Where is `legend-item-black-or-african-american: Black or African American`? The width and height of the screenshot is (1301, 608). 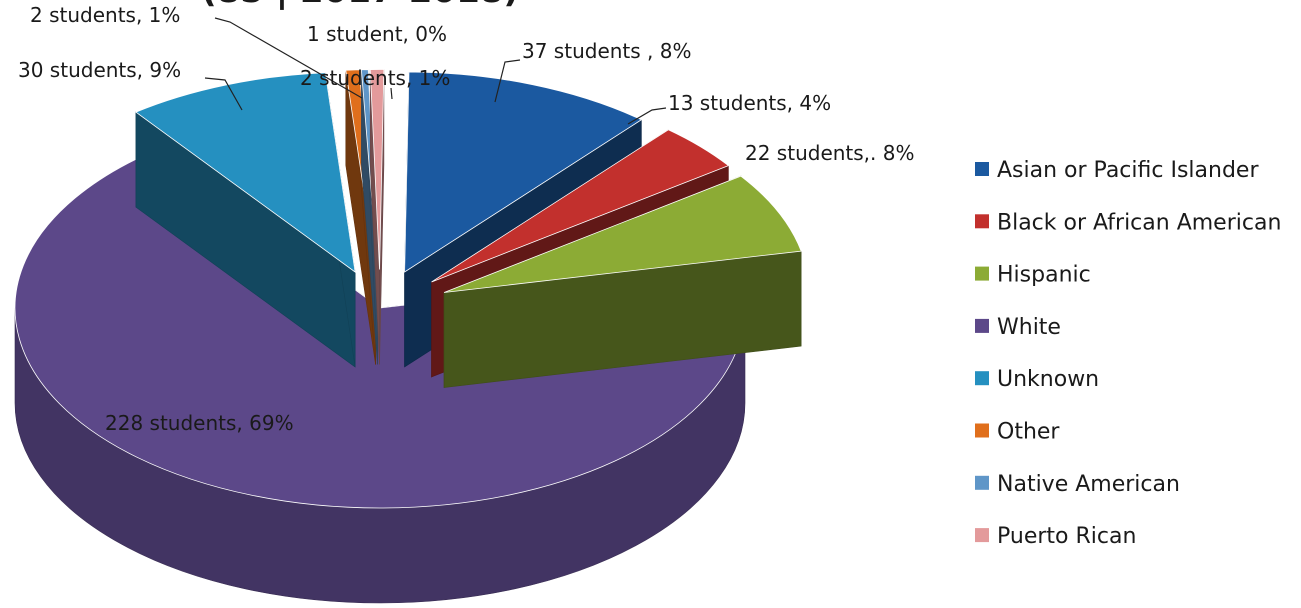 legend-item-black-or-african-american: Black or African American is located at coordinates (1128, 222).